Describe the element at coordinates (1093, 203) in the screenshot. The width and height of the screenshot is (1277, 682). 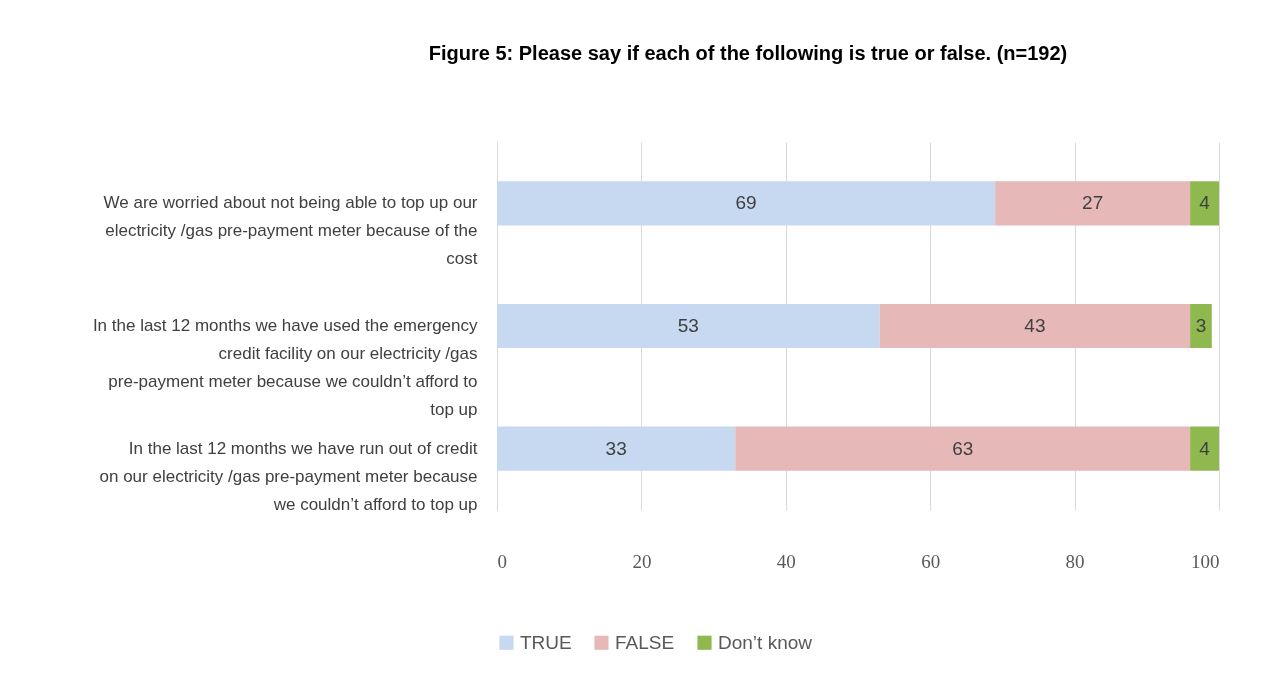
I see `data-label: 27` at that location.